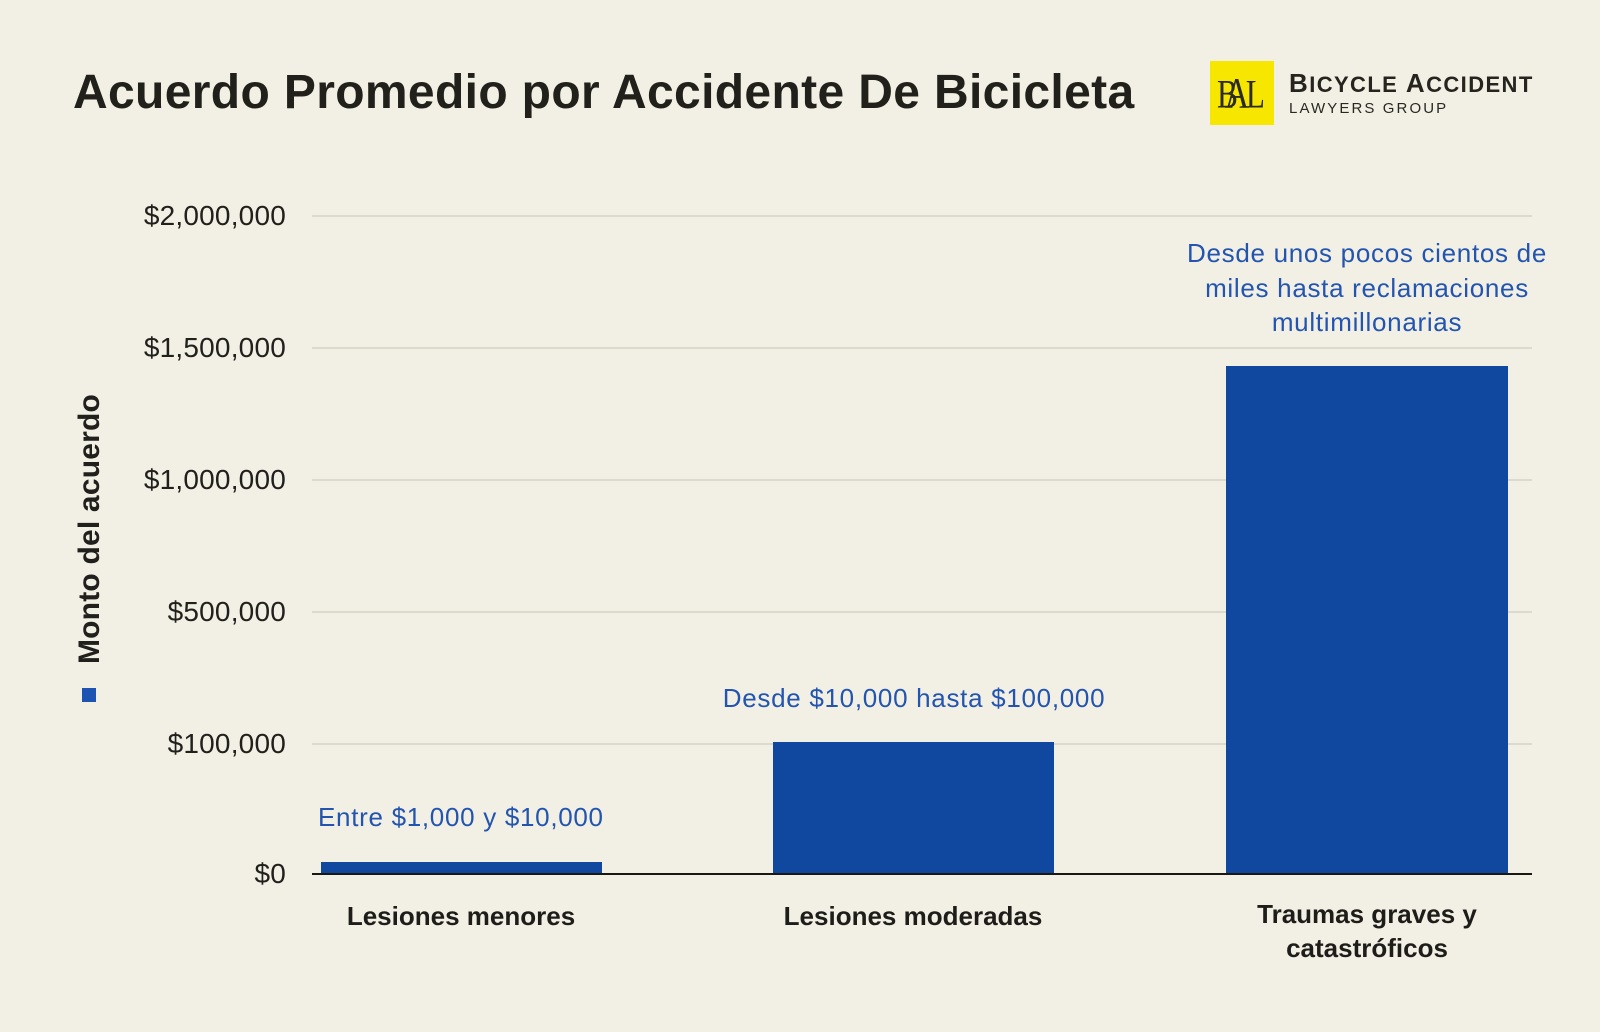 Image resolution: width=1600 pixels, height=1032 pixels. What do you see at coordinates (1255, 94) in the screenshot?
I see `svg-text: L` at bounding box center [1255, 94].